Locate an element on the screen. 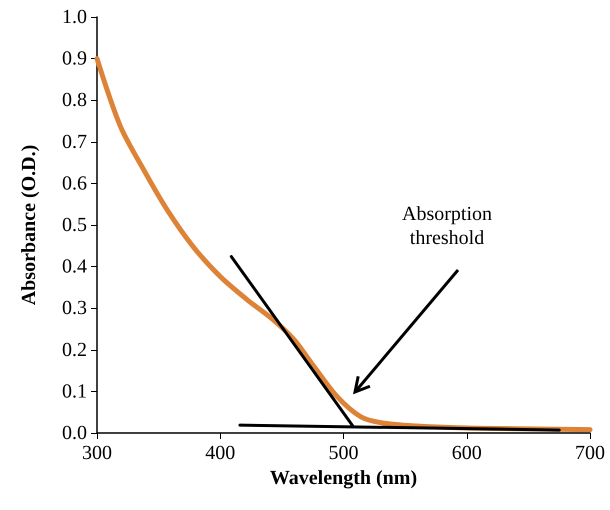 This screenshot has height=510, width=610. y-tick-label: 0.2 is located at coordinates (74, 349).